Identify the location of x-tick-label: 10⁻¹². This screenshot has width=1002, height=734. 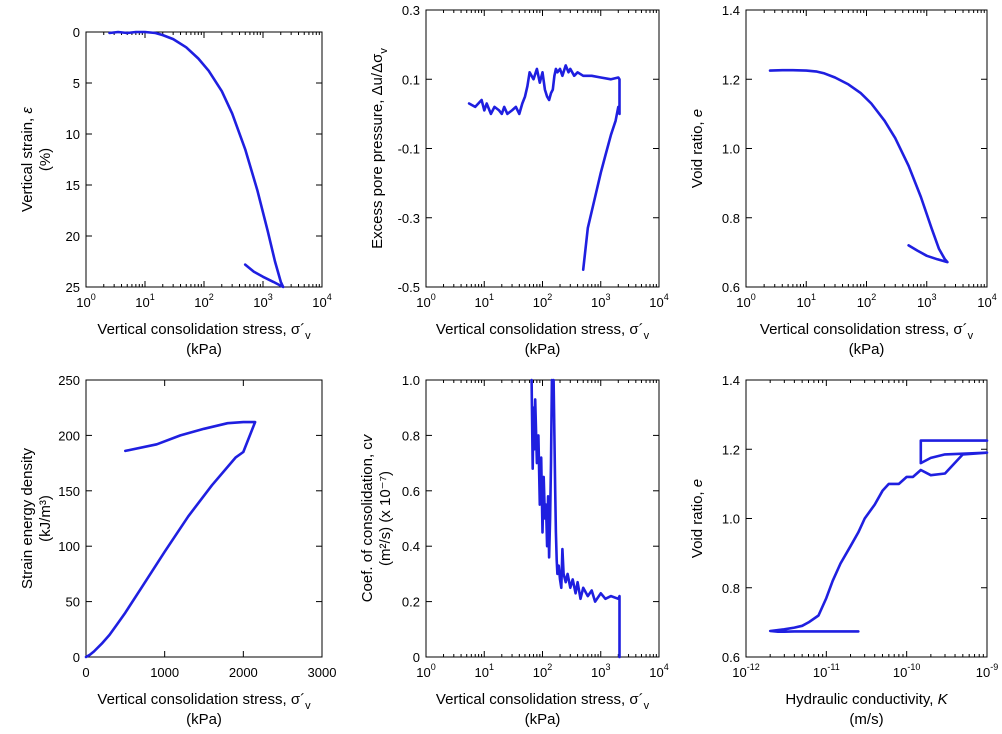
(745, 671).